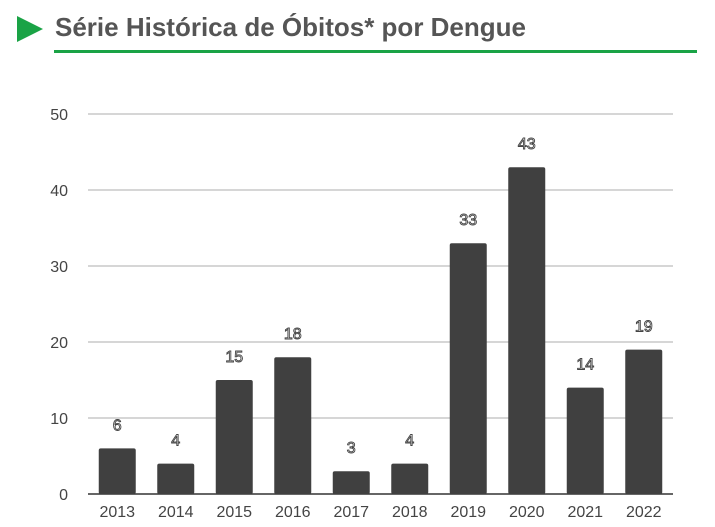 The height and width of the screenshot is (527, 715). I want to click on x-tick-label: 2020, so click(527, 512).